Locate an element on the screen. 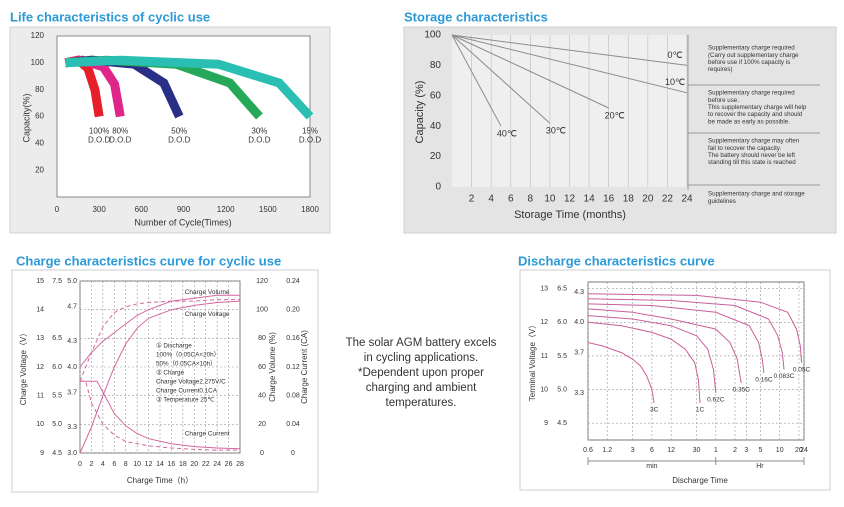  series-label: 10℃ is located at coordinates (675, 82).